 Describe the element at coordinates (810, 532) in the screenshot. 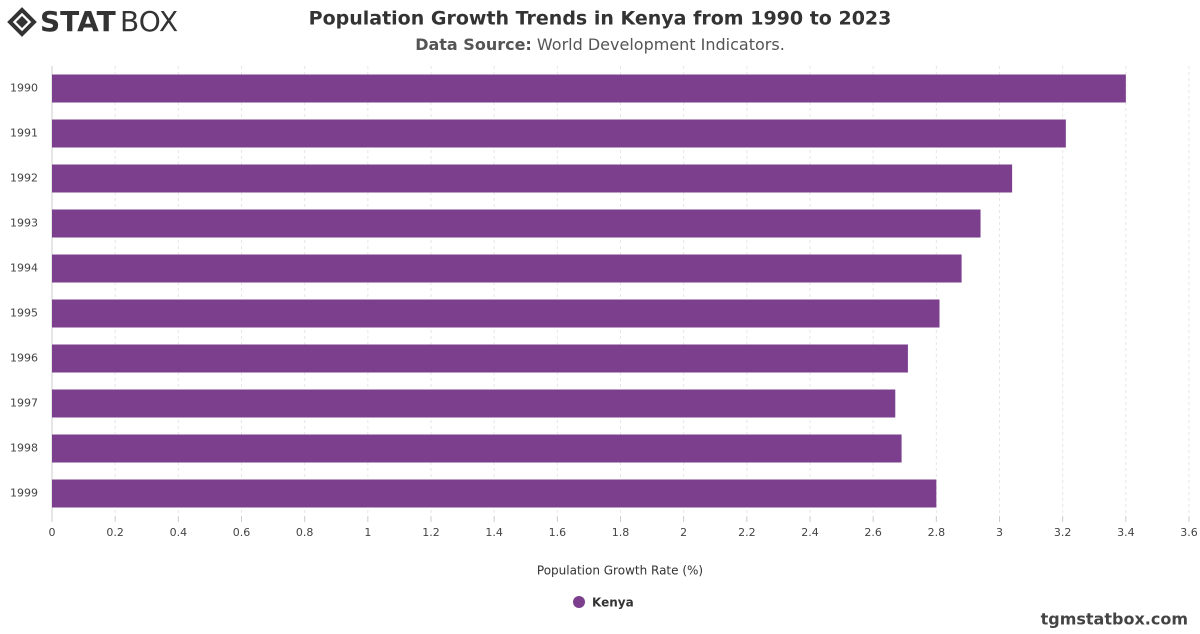

I see `x-tick-label: 2.4` at that location.